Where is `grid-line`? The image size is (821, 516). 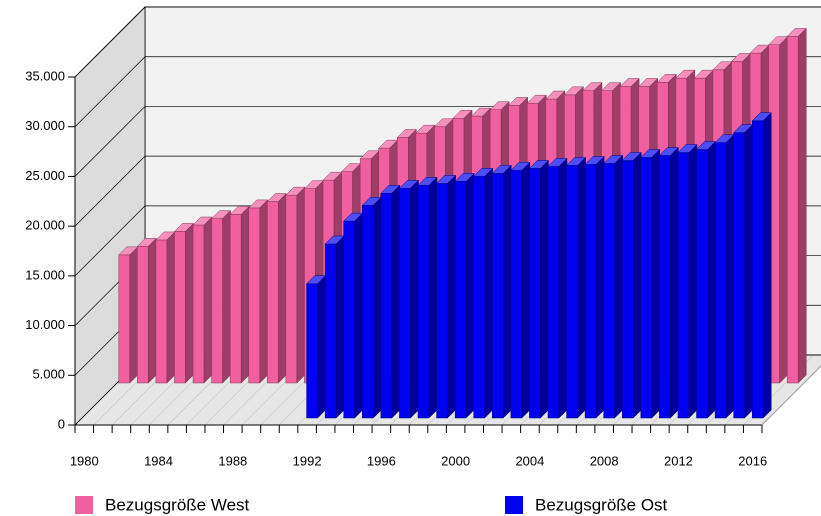 grid-line is located at coordinates (447, 42).